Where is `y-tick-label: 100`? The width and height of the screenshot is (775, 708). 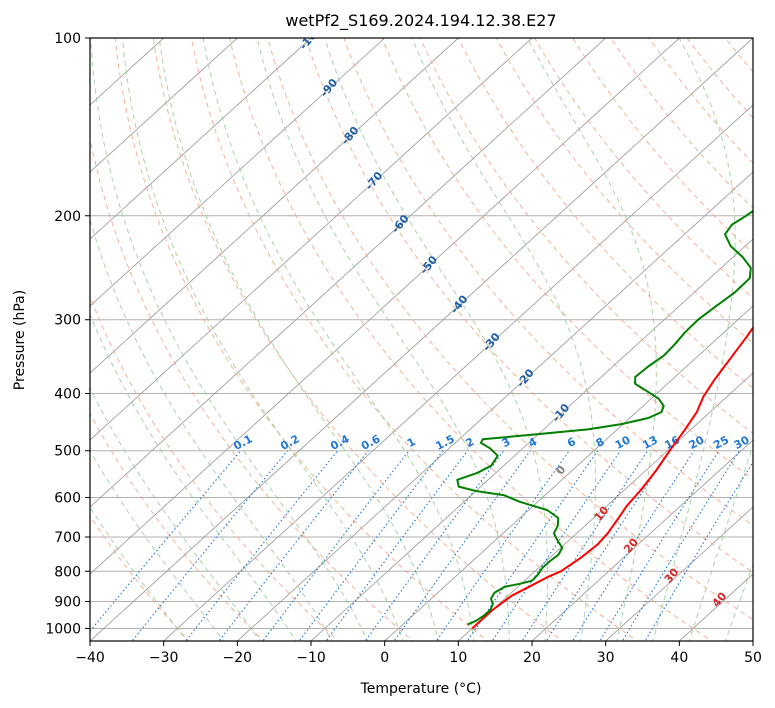 y-tick-label: 100 is located at coordinates (67, 39).